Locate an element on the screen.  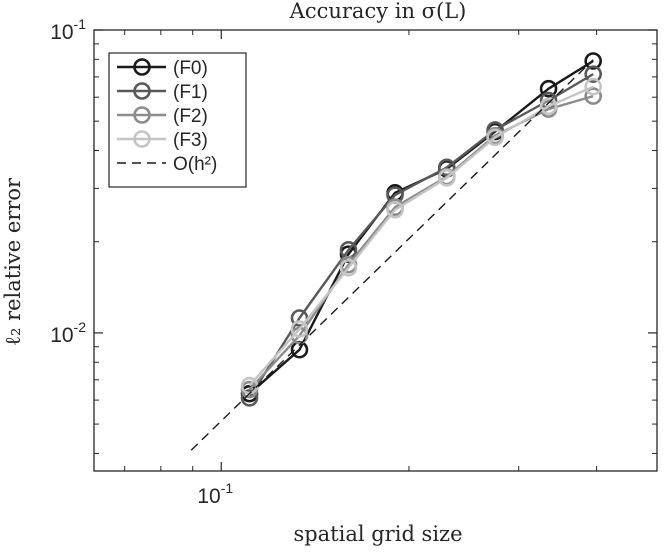
legend-label: O(h²) is located at coordinates (195, 164).